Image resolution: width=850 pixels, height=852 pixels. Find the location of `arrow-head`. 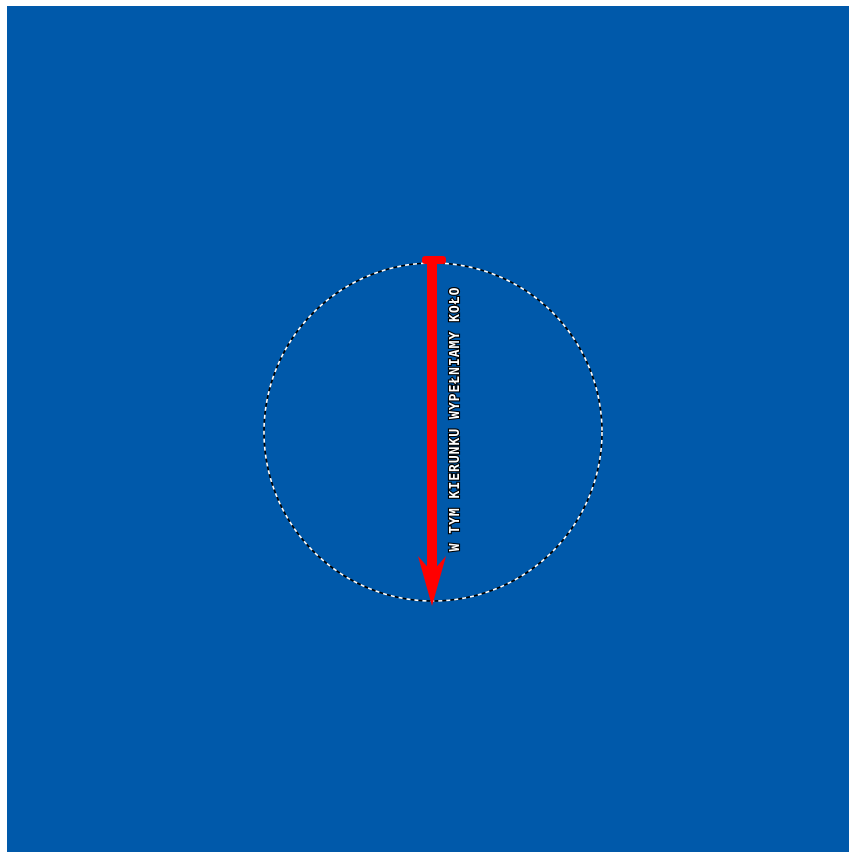

arrow-head is located at coordinates (432, 581).